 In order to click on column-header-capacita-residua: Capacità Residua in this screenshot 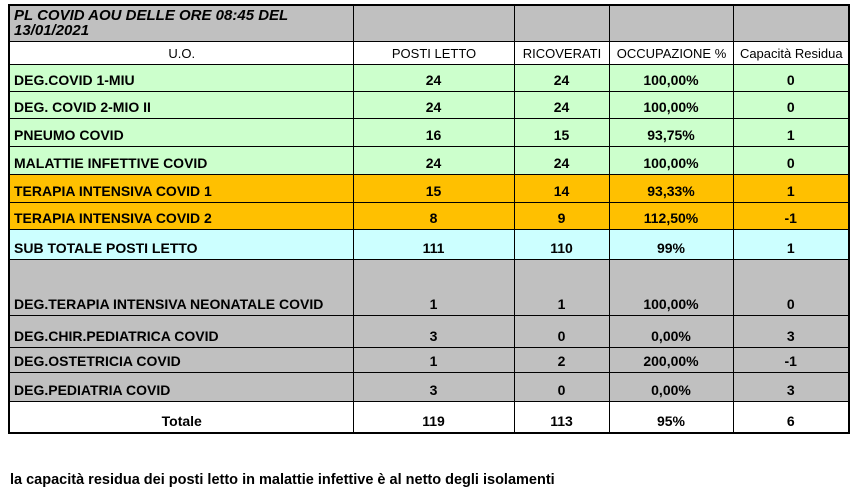, I will do `click(791, 53)`.